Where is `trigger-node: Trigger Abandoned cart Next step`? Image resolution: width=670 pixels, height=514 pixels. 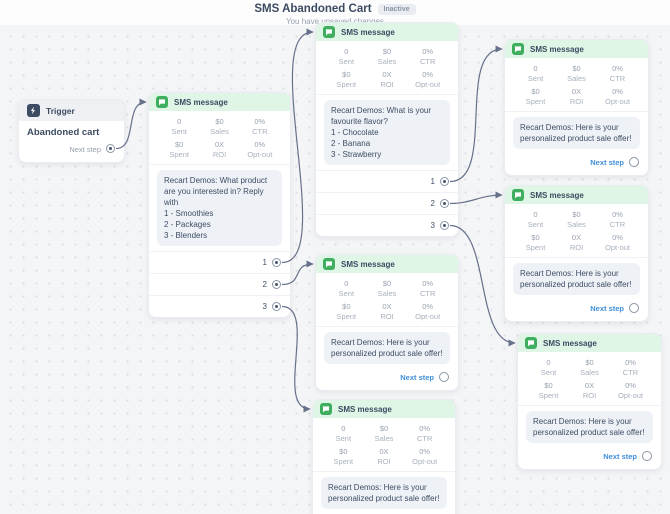 trigger-node: Trigger Abandoned cart Next step is located at coordinates (71, 131).